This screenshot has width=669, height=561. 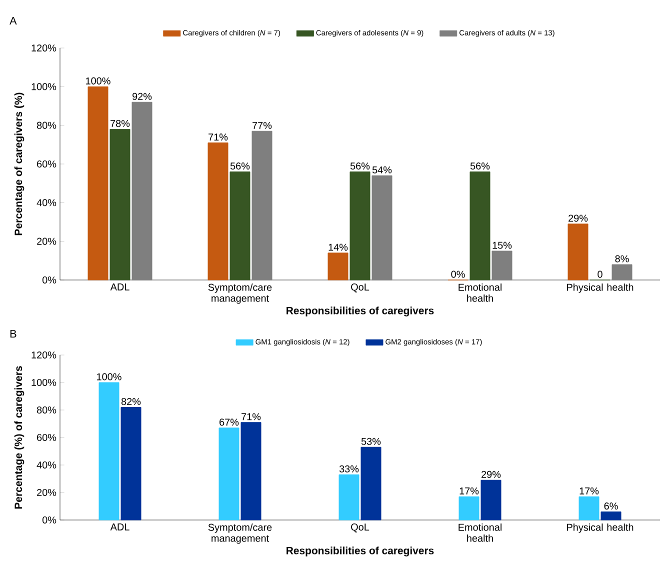 What do you see at coordinates (458, 274) in the screenshot?
I see `data-label: 0%` at bounding box center [458, 274].